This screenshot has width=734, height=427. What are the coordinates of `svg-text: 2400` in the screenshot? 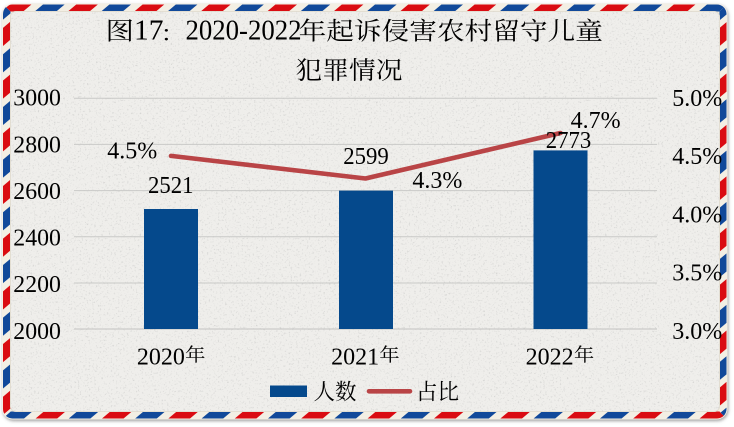 It's located at (37, 239).